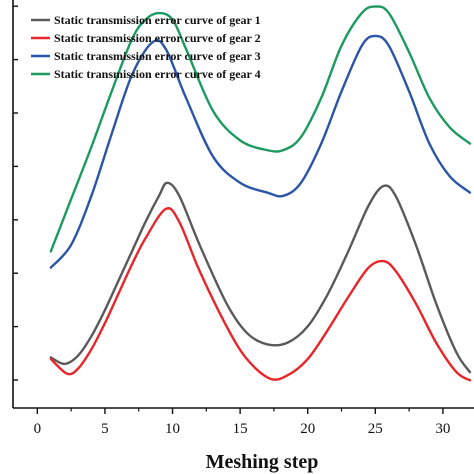 This screenshot has height=474, width=474. Describe the element at coordinates (442, 429) in the screenshot. I see `x-tick-label-30: 30` at that location.